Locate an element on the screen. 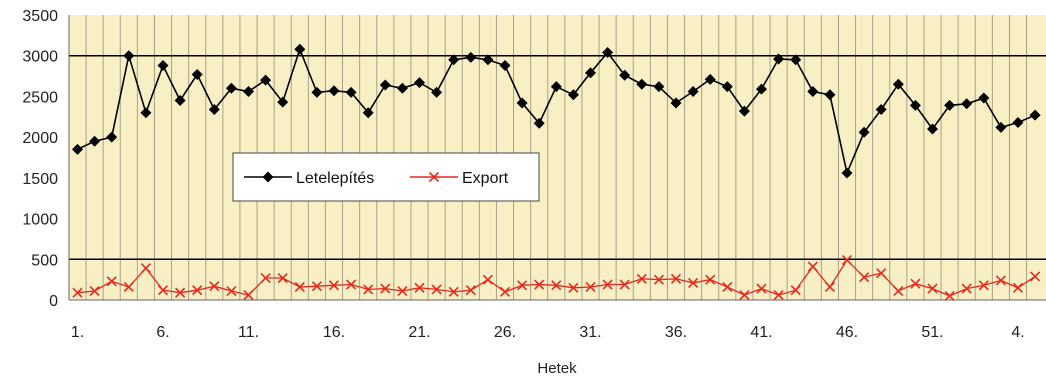 Image resolution: width=1046 pixels, height=380 pixels. x-tick-label: 36. is located at coordinates (676, 332).